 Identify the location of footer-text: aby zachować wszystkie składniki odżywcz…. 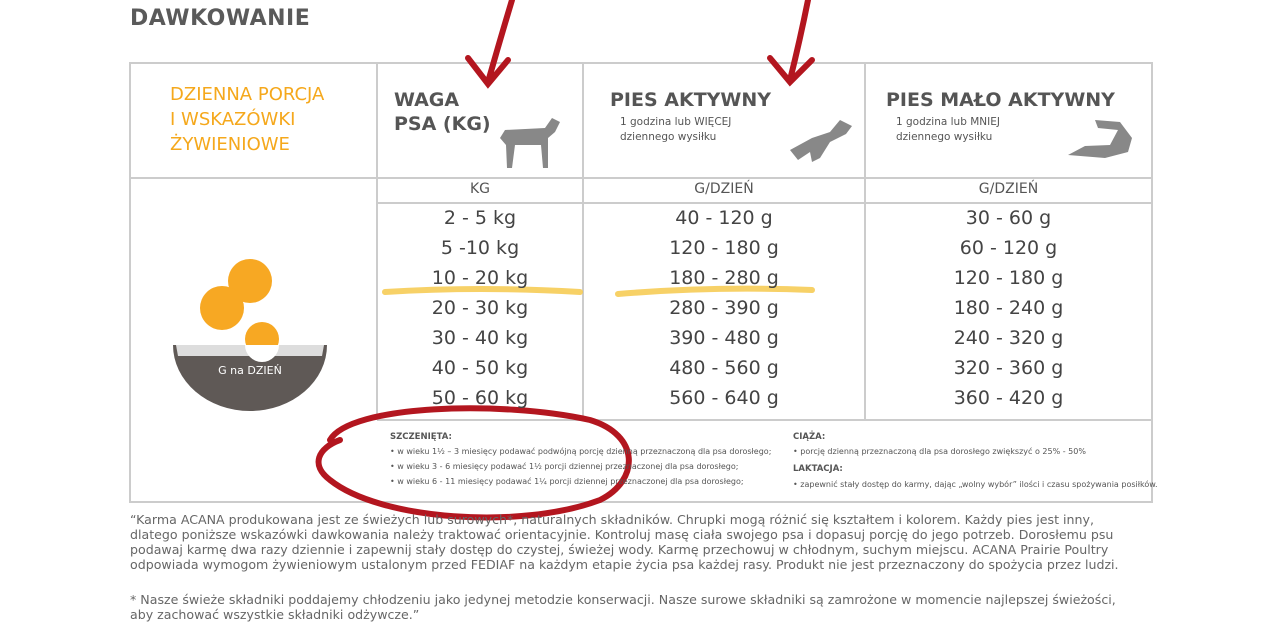
(275, 614).